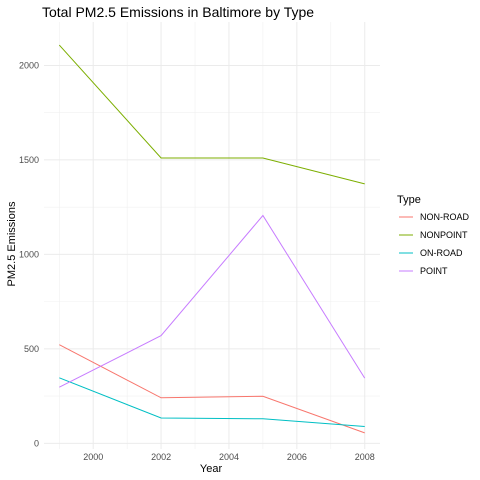  I want to click on x-axis-title: Year, so click(211, 469).